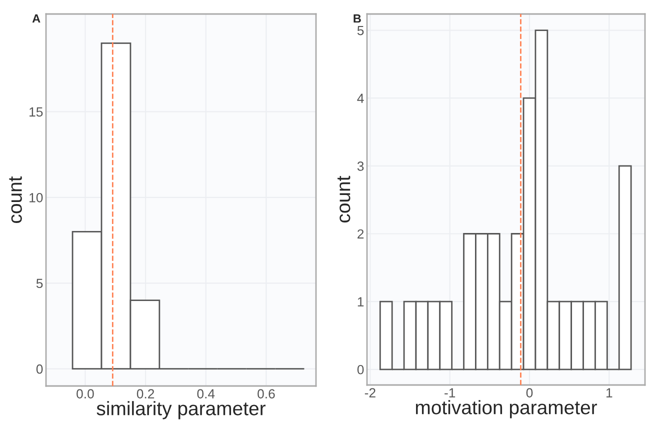  What do you see at coordinates (361, 234) in the screenshot?
I see `y-tick-label: 2` at bounding box center [361, 234].